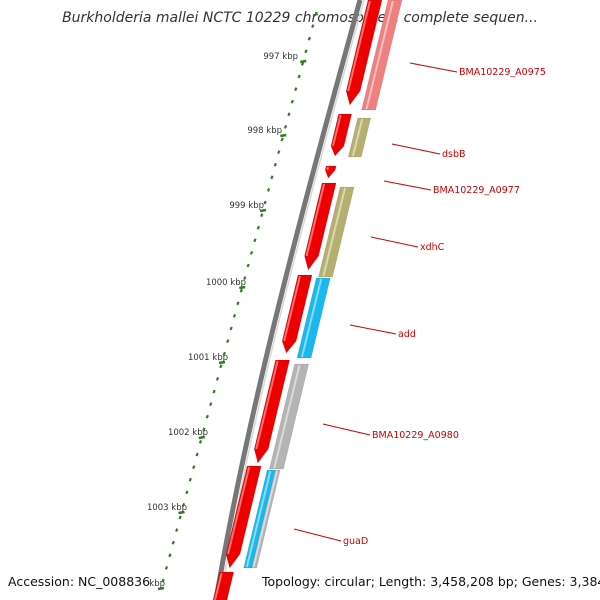  Describe the element at coordinates (355, 541) in the screenshot. I see `gene-label-guad: guaD` at that location.